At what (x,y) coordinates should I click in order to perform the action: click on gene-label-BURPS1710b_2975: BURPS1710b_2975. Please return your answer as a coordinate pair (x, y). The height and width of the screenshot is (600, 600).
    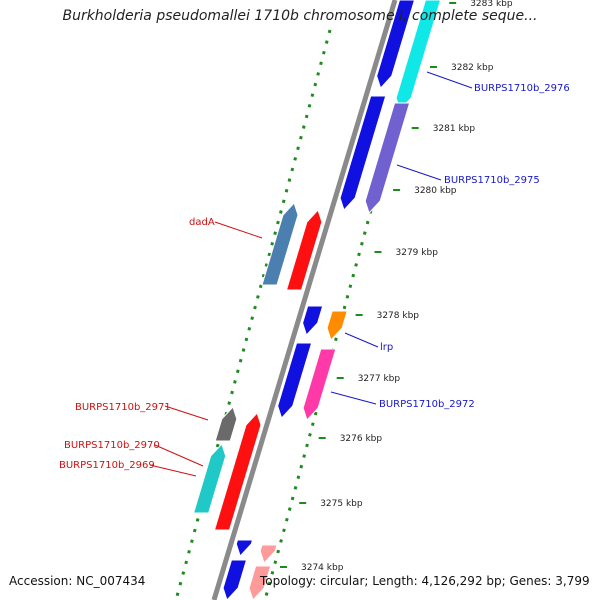
    Looking at the image, I should click on (492, 180).